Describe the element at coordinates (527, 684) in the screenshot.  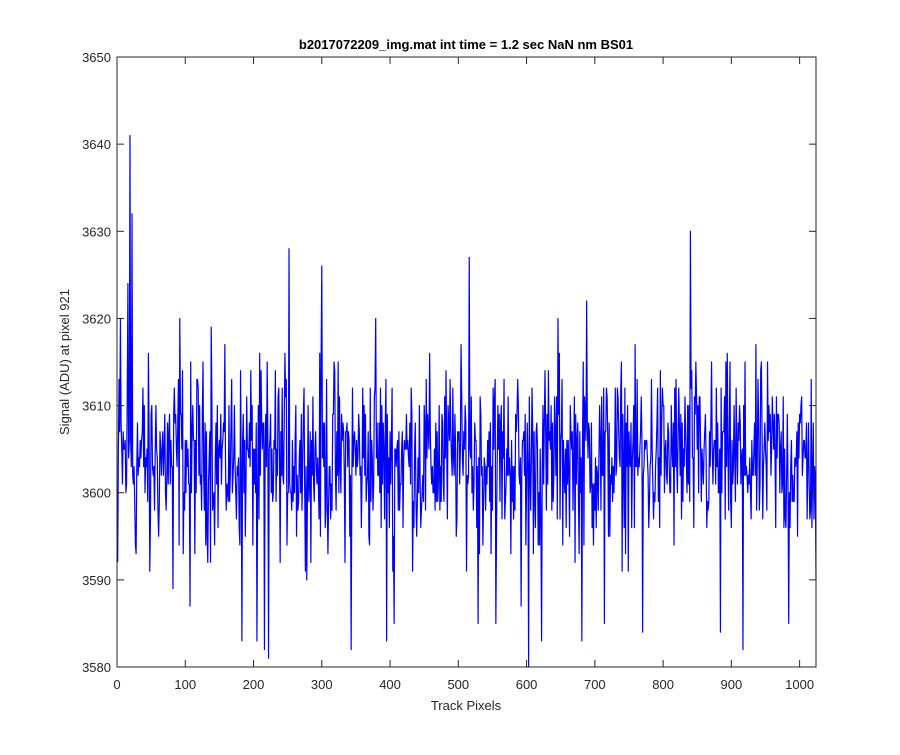
I see `x-tick-label: 600` at that location.